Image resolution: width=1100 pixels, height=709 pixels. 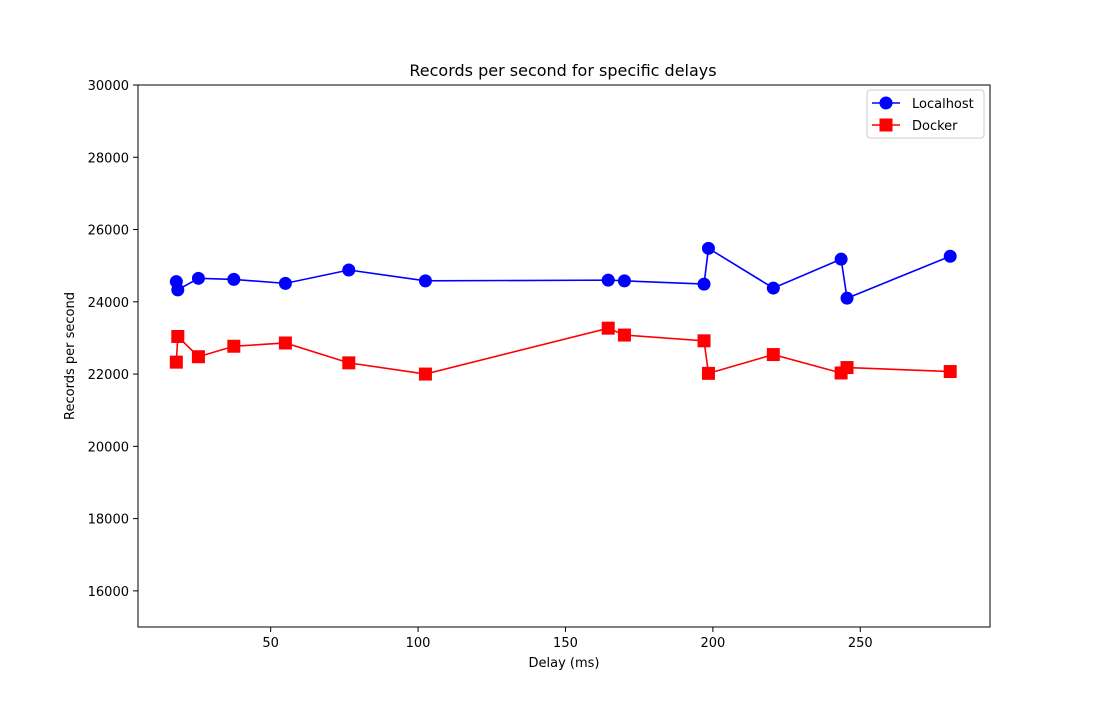 I want to click on y-tick-label: 24000, so click(x=108, y=303).